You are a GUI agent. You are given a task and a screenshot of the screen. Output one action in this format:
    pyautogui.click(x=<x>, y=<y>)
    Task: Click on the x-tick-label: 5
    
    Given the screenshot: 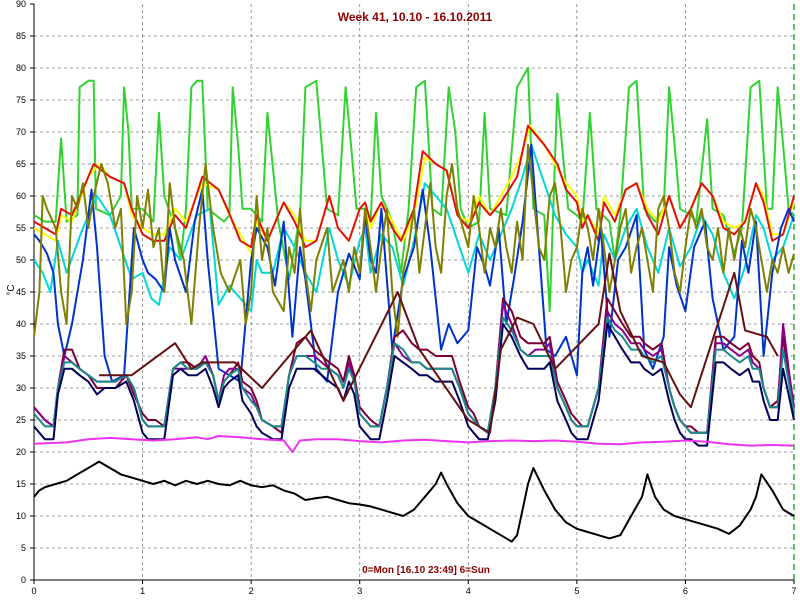 What is the action you would take?
    pyautogui.click(x=576, y=591)
    